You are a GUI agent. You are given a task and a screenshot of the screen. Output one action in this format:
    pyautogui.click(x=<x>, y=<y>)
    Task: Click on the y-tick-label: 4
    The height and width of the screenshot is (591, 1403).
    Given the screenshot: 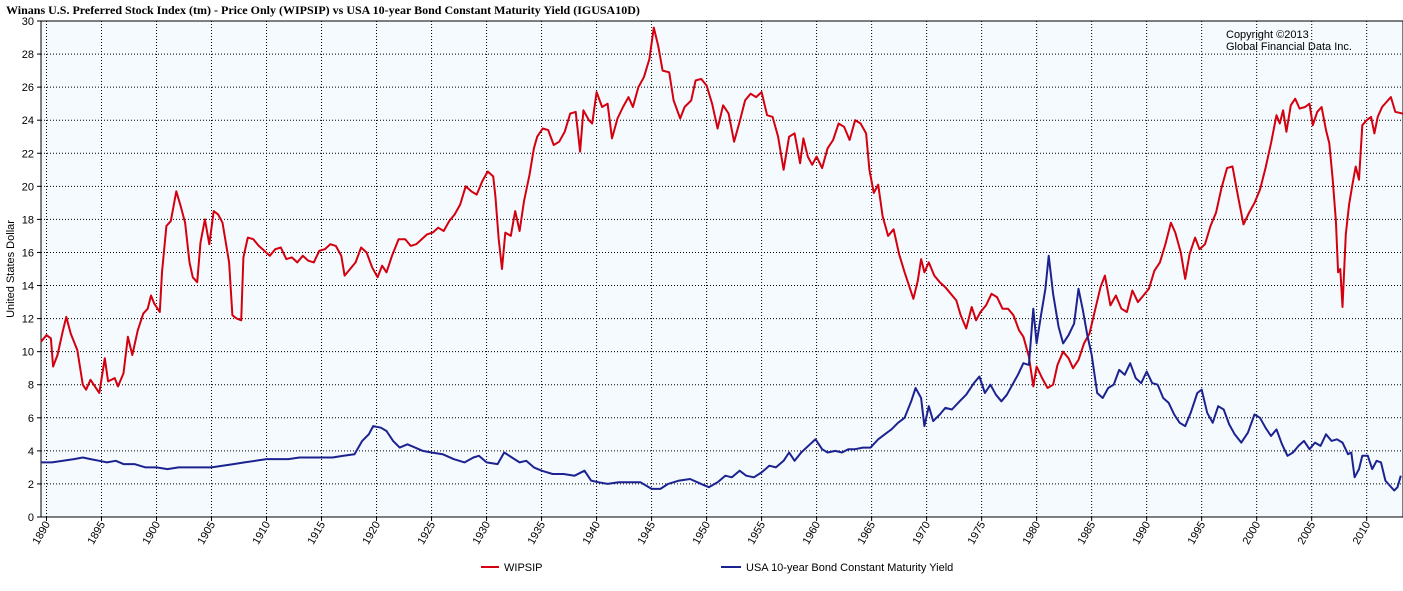 What is the action you would take?
    pyautogui.click(x=31, y=452)
    